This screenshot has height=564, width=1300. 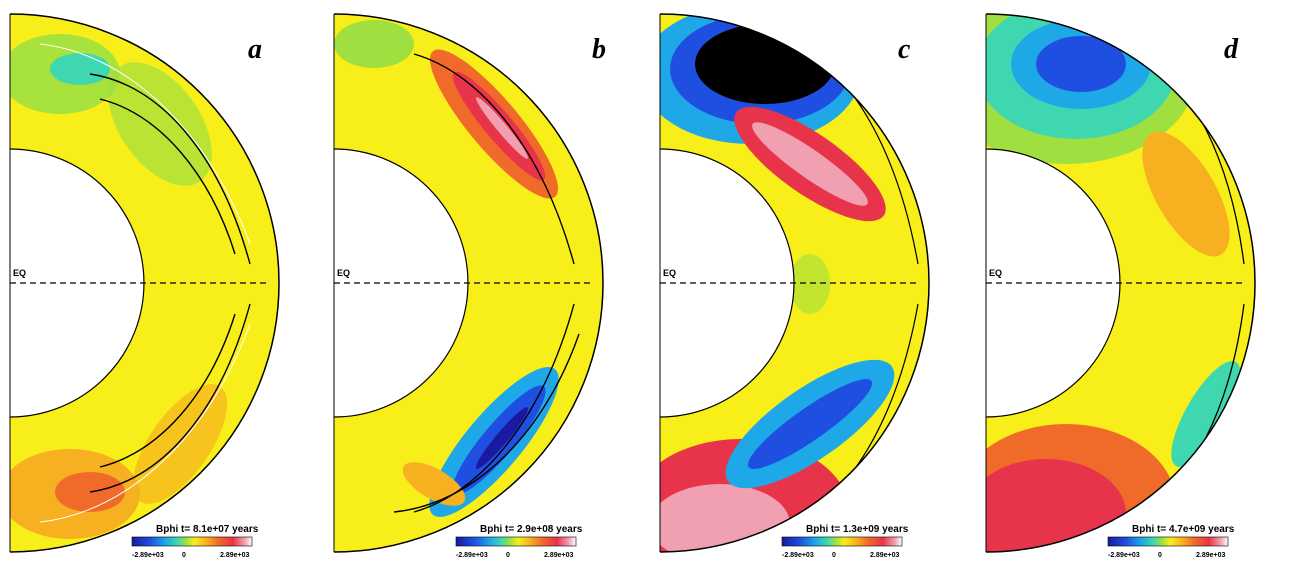 I want to click on panel-letter: d, so click(x=1231, y=49).